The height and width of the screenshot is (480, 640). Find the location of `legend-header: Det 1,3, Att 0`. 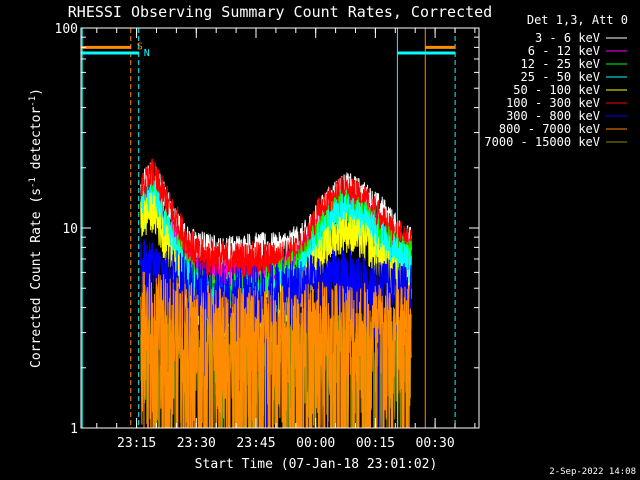

legend-header: Det 1,3, Att 0 is located at coordinates (577, 20).